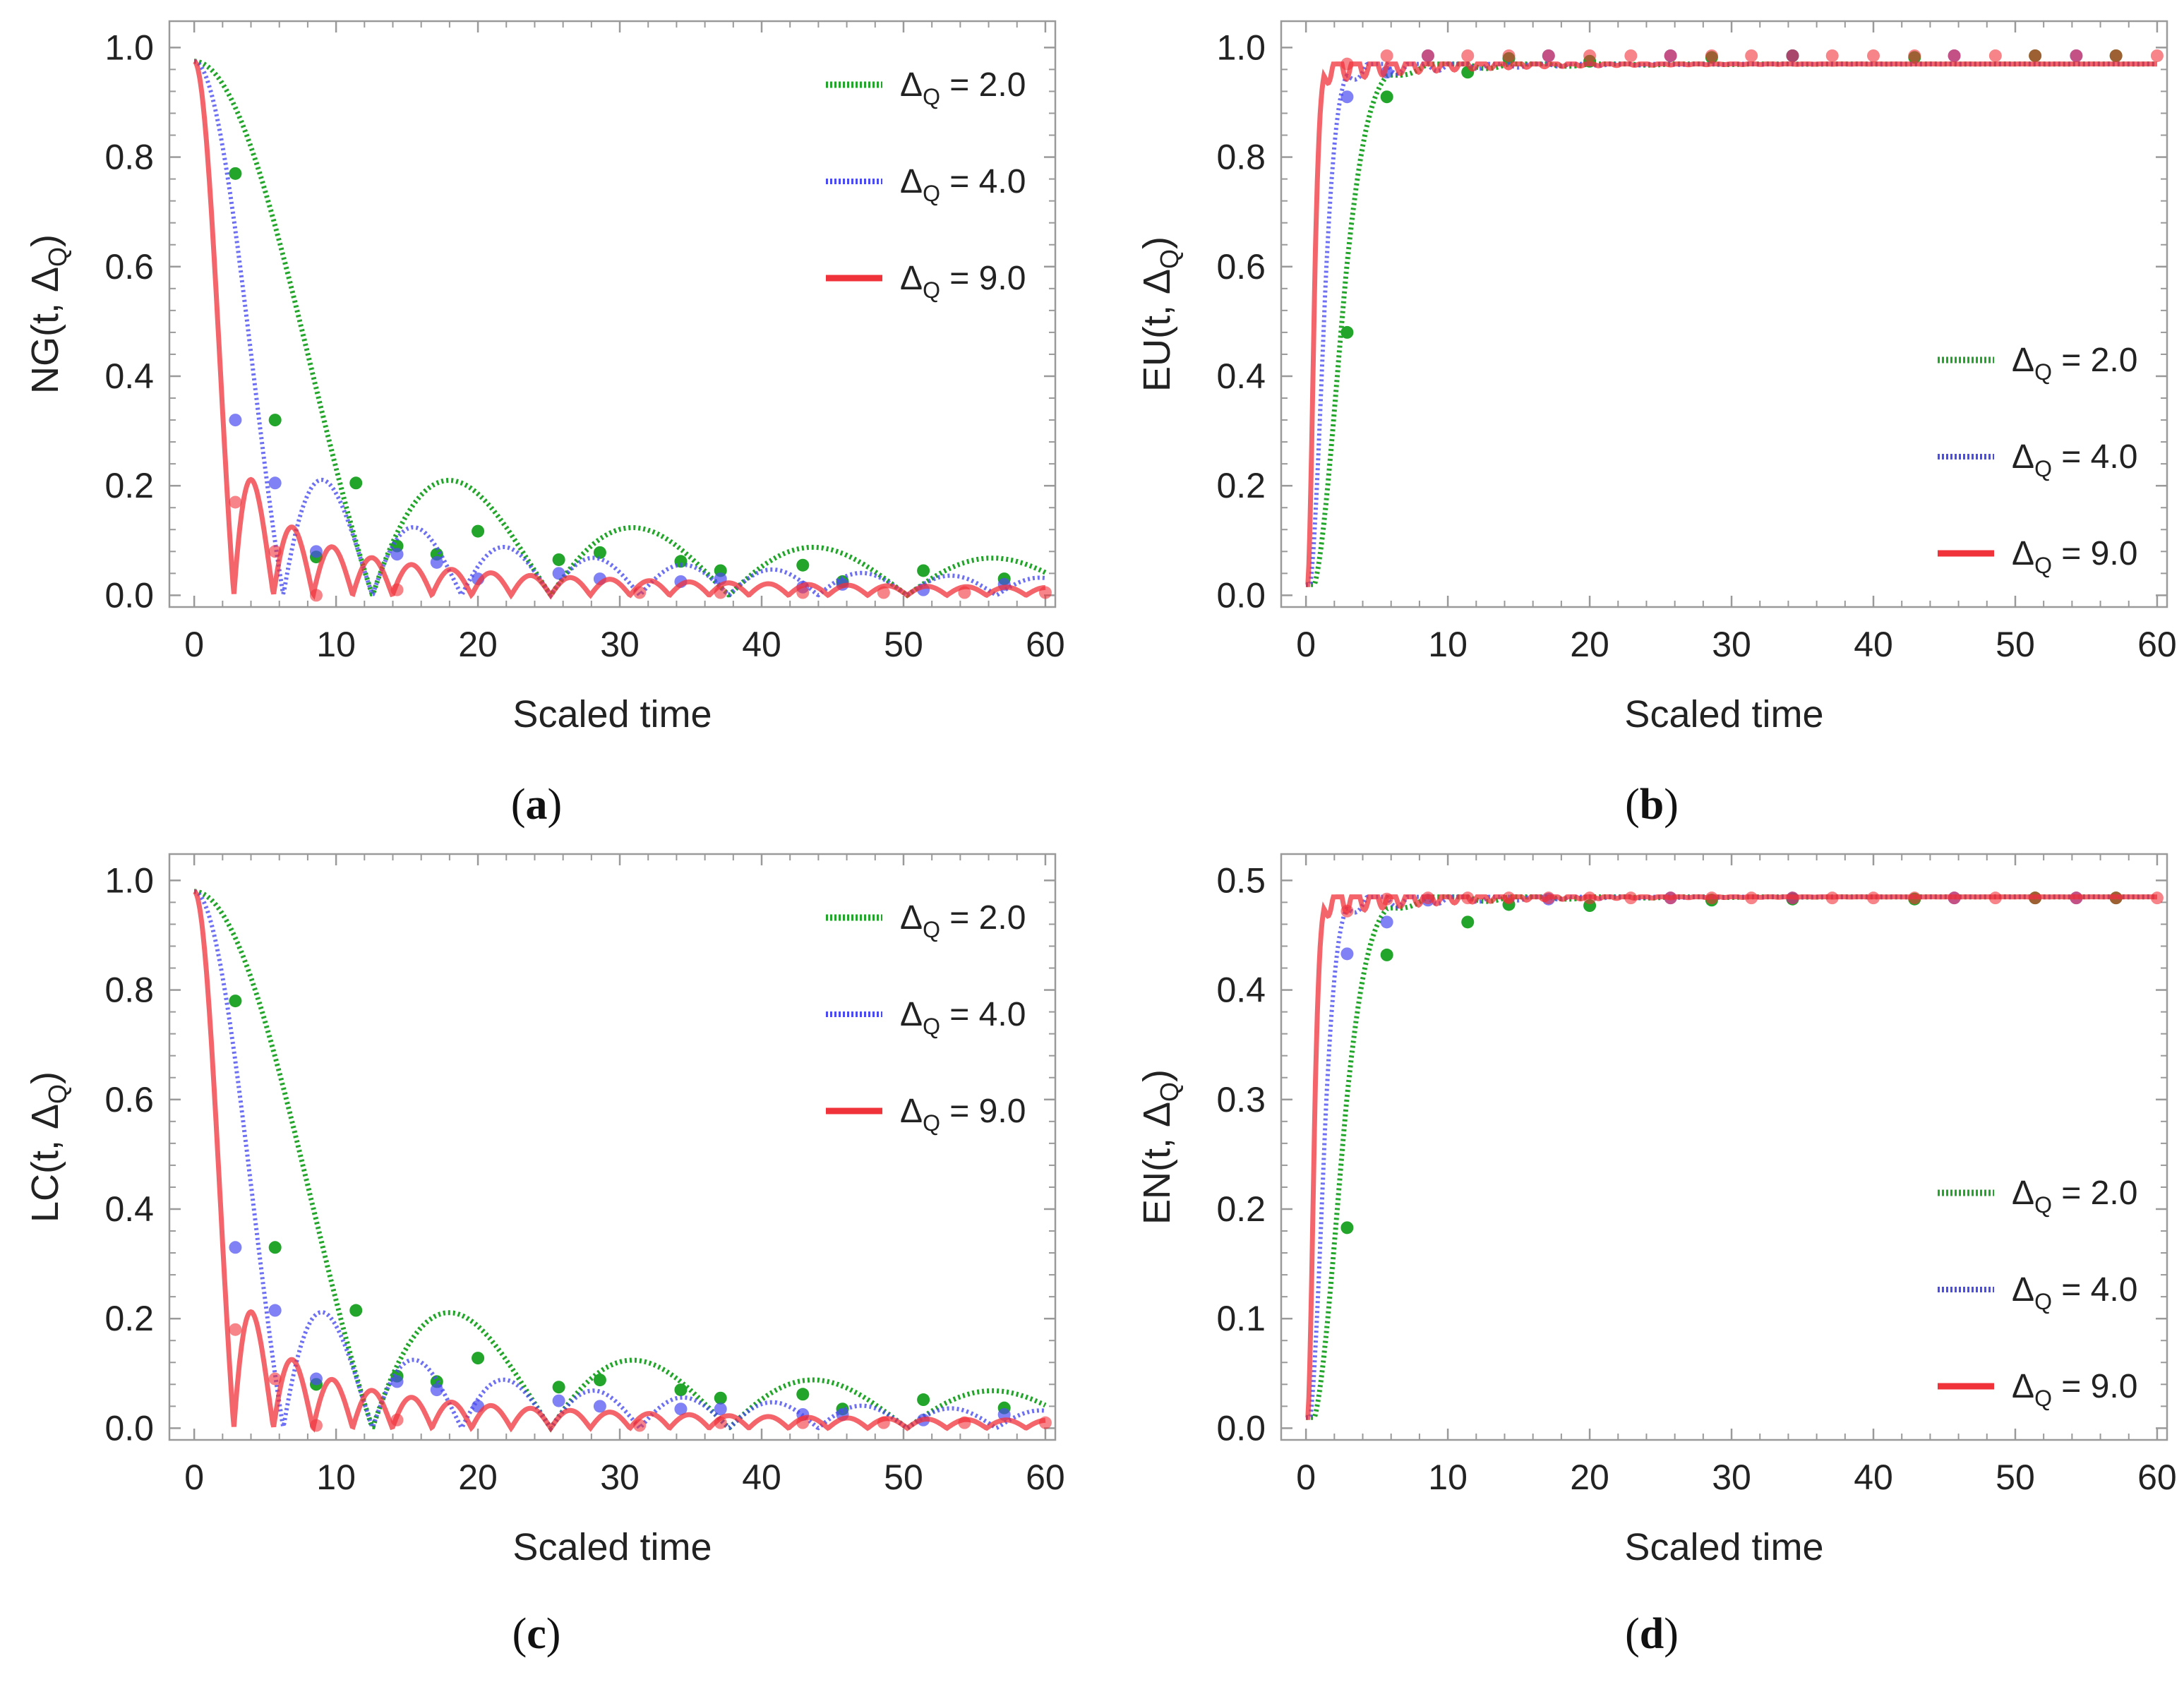 The width and height of the screenshot is (2184, 1682). I want to click on y-axis-label: EU(t, ΔQ), so click(1160, 314).